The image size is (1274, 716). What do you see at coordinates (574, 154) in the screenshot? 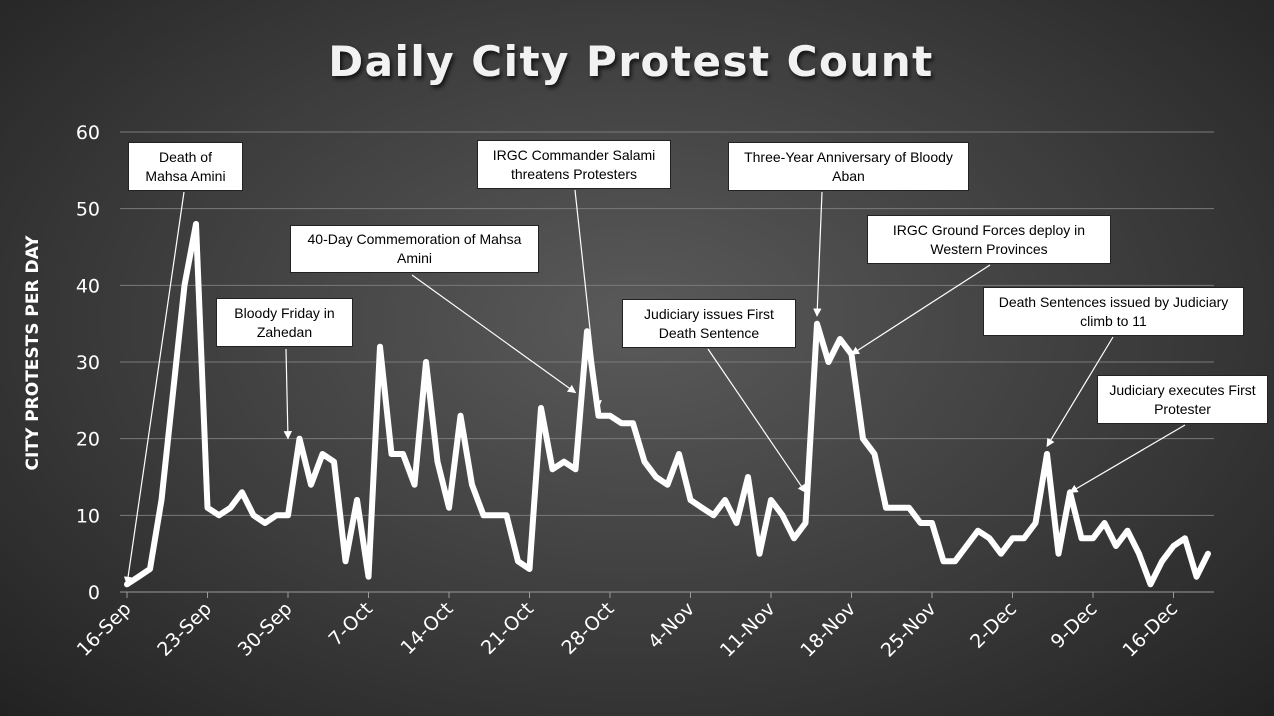
I see `annotation-text-line: IRGC Commander Salami` at bounding box center [574, 154].